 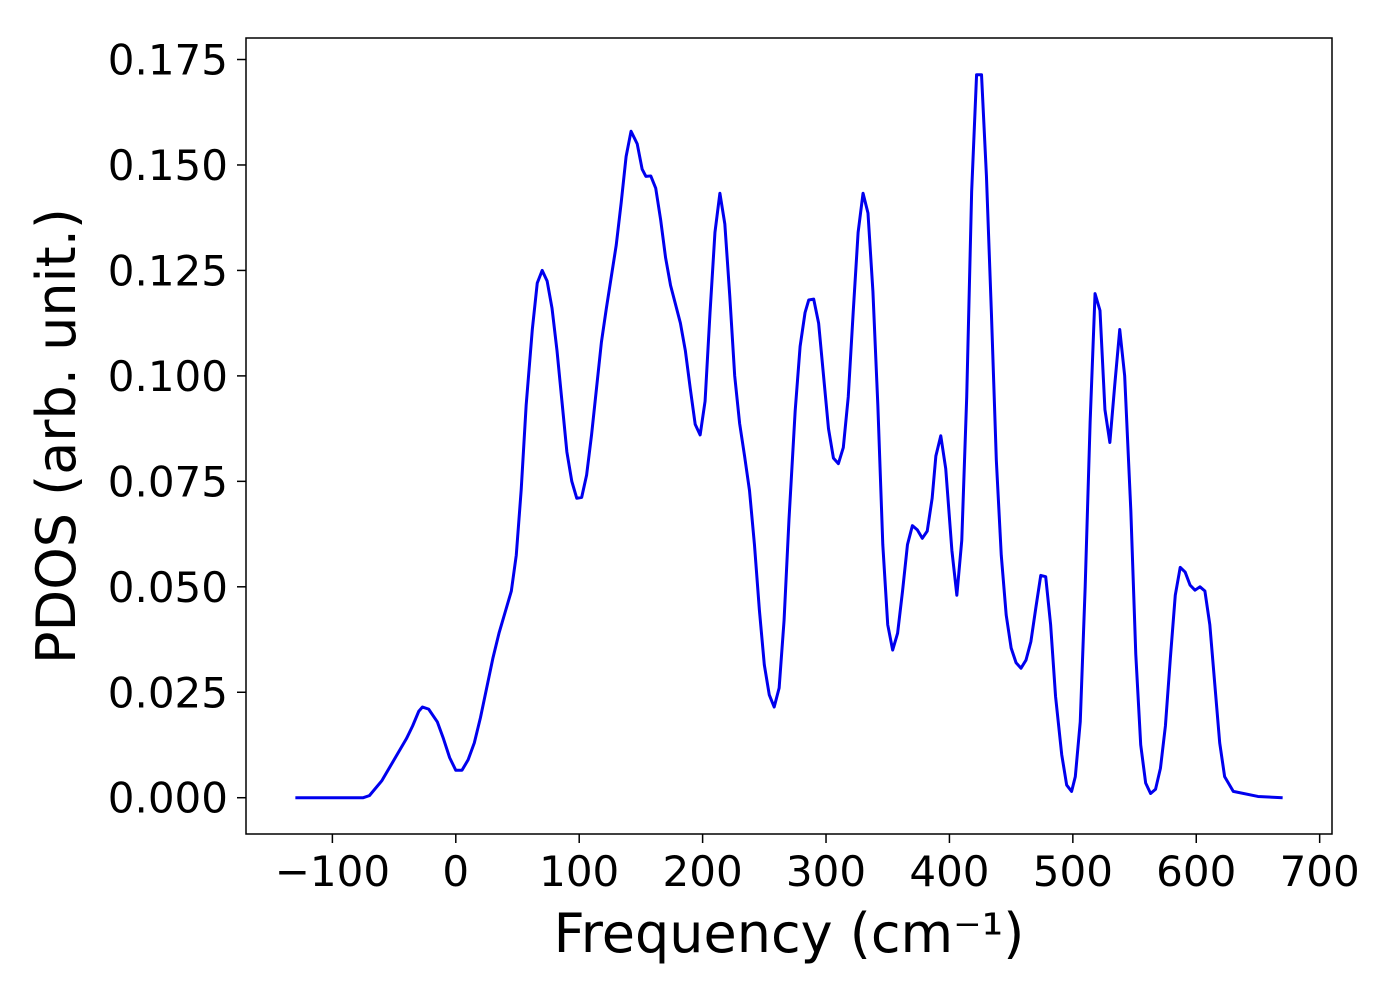 What do you see at coordinates (949, 871) in the screenshot?
I see `x-tick-label: 400` at bounding box center [949, 871].